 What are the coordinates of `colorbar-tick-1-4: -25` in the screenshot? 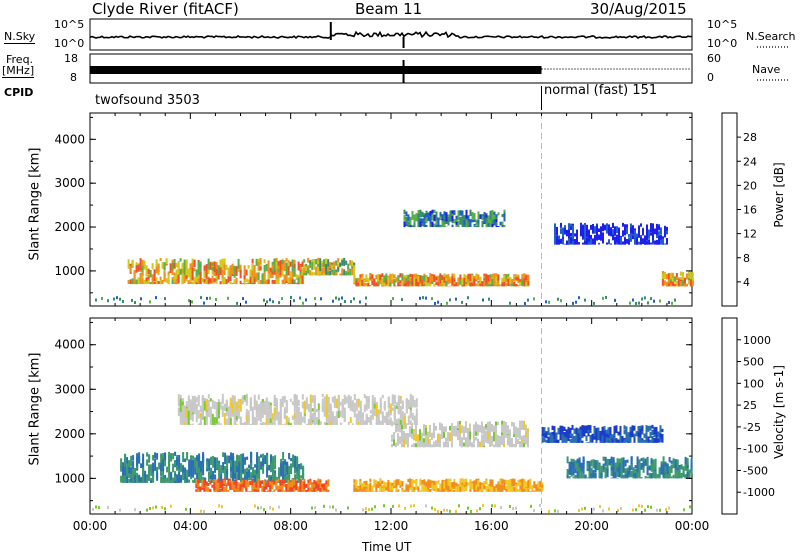 It's located at (752, 427).